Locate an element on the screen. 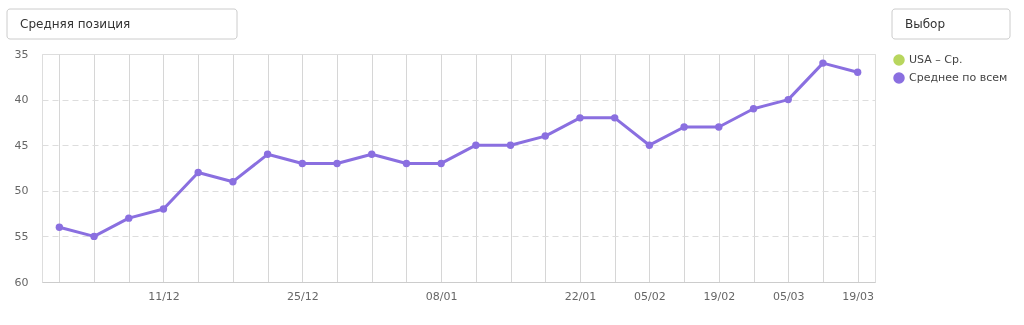  y-tick-label: 45 is located at coordinates (21, 145).